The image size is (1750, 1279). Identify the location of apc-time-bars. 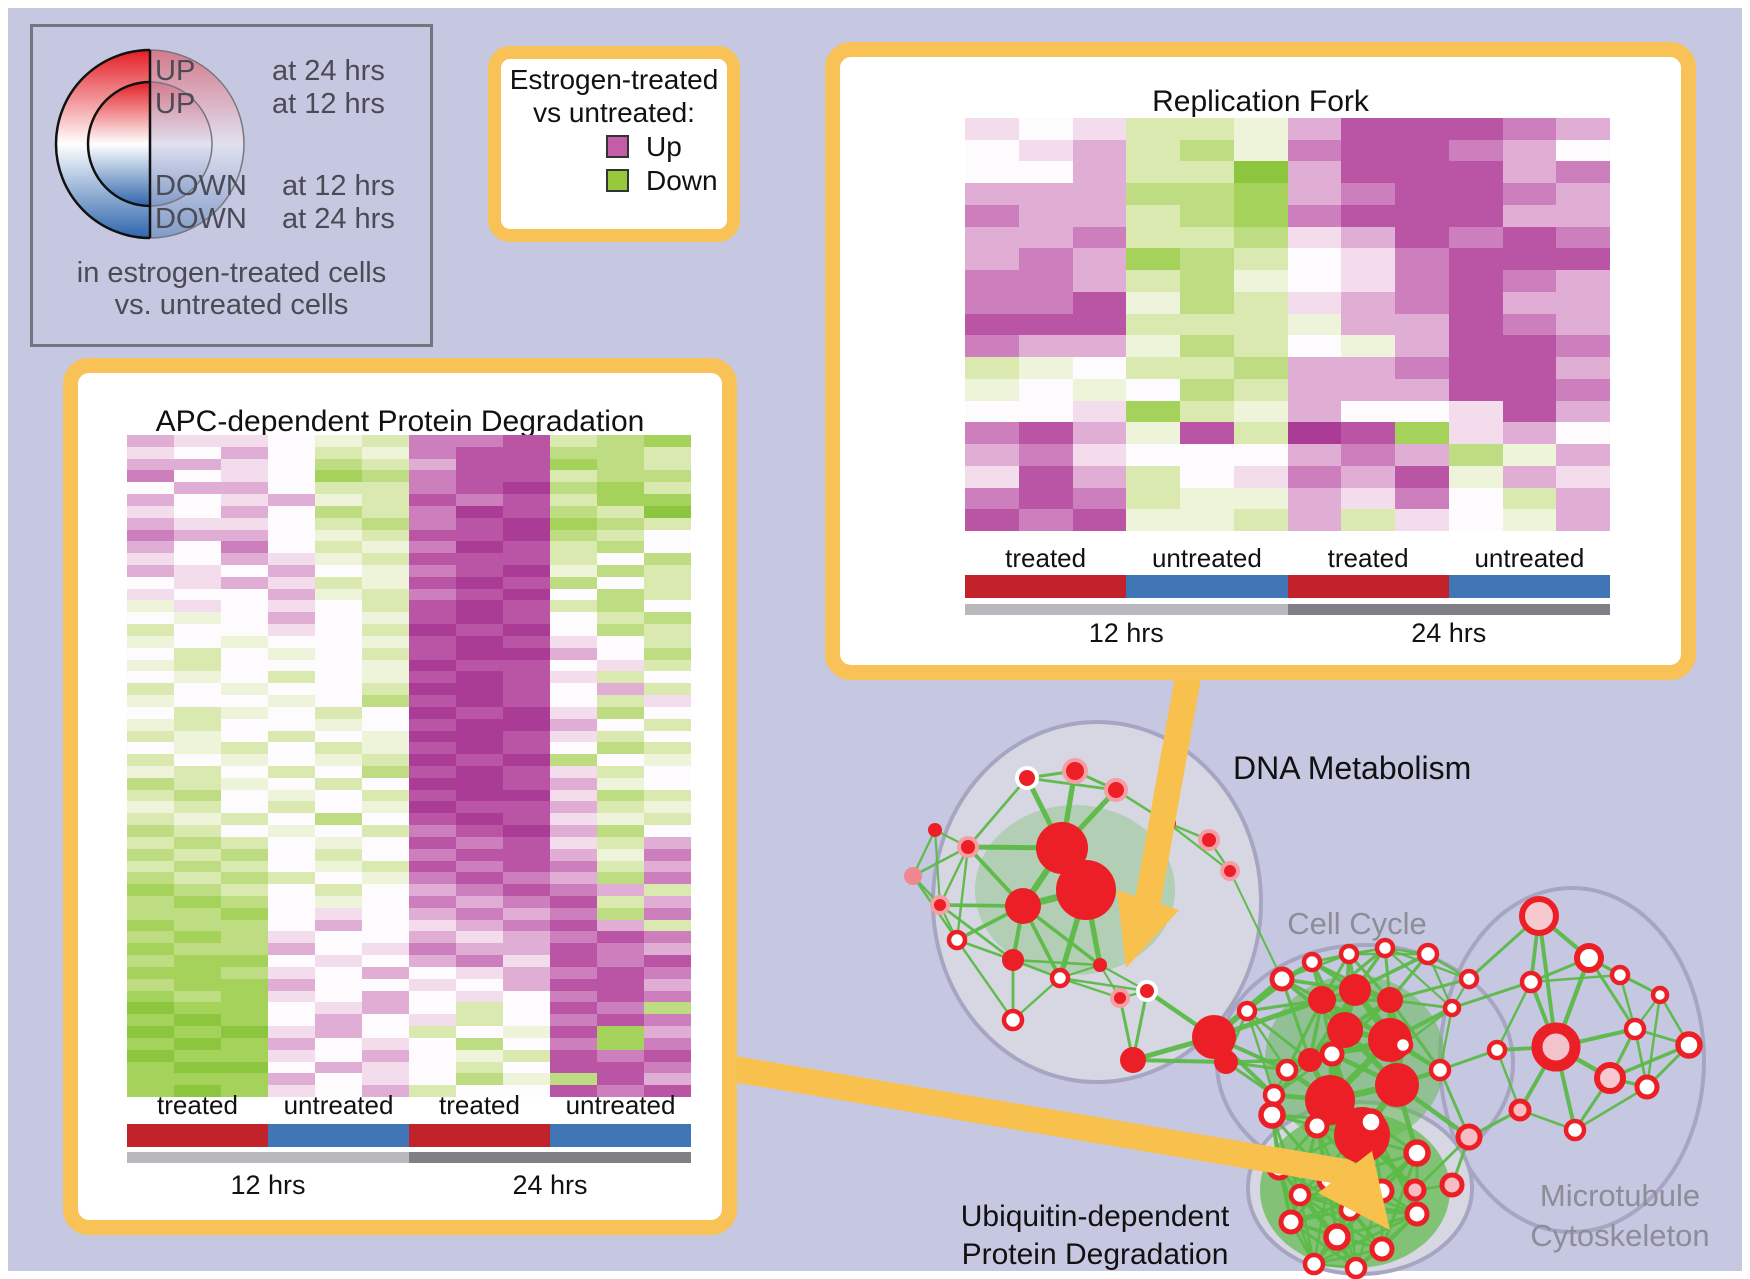
(409, 1157).